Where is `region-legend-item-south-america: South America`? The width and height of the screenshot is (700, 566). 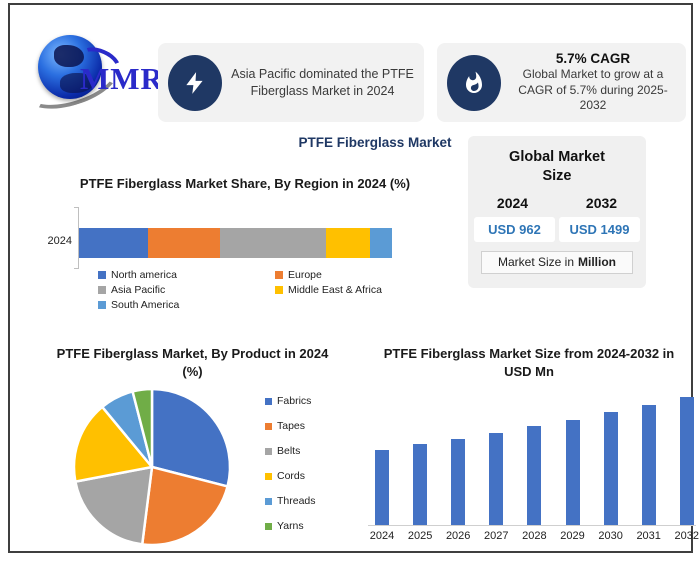 region-legend-item-south-america: South America is located at coordinates (186, 305).